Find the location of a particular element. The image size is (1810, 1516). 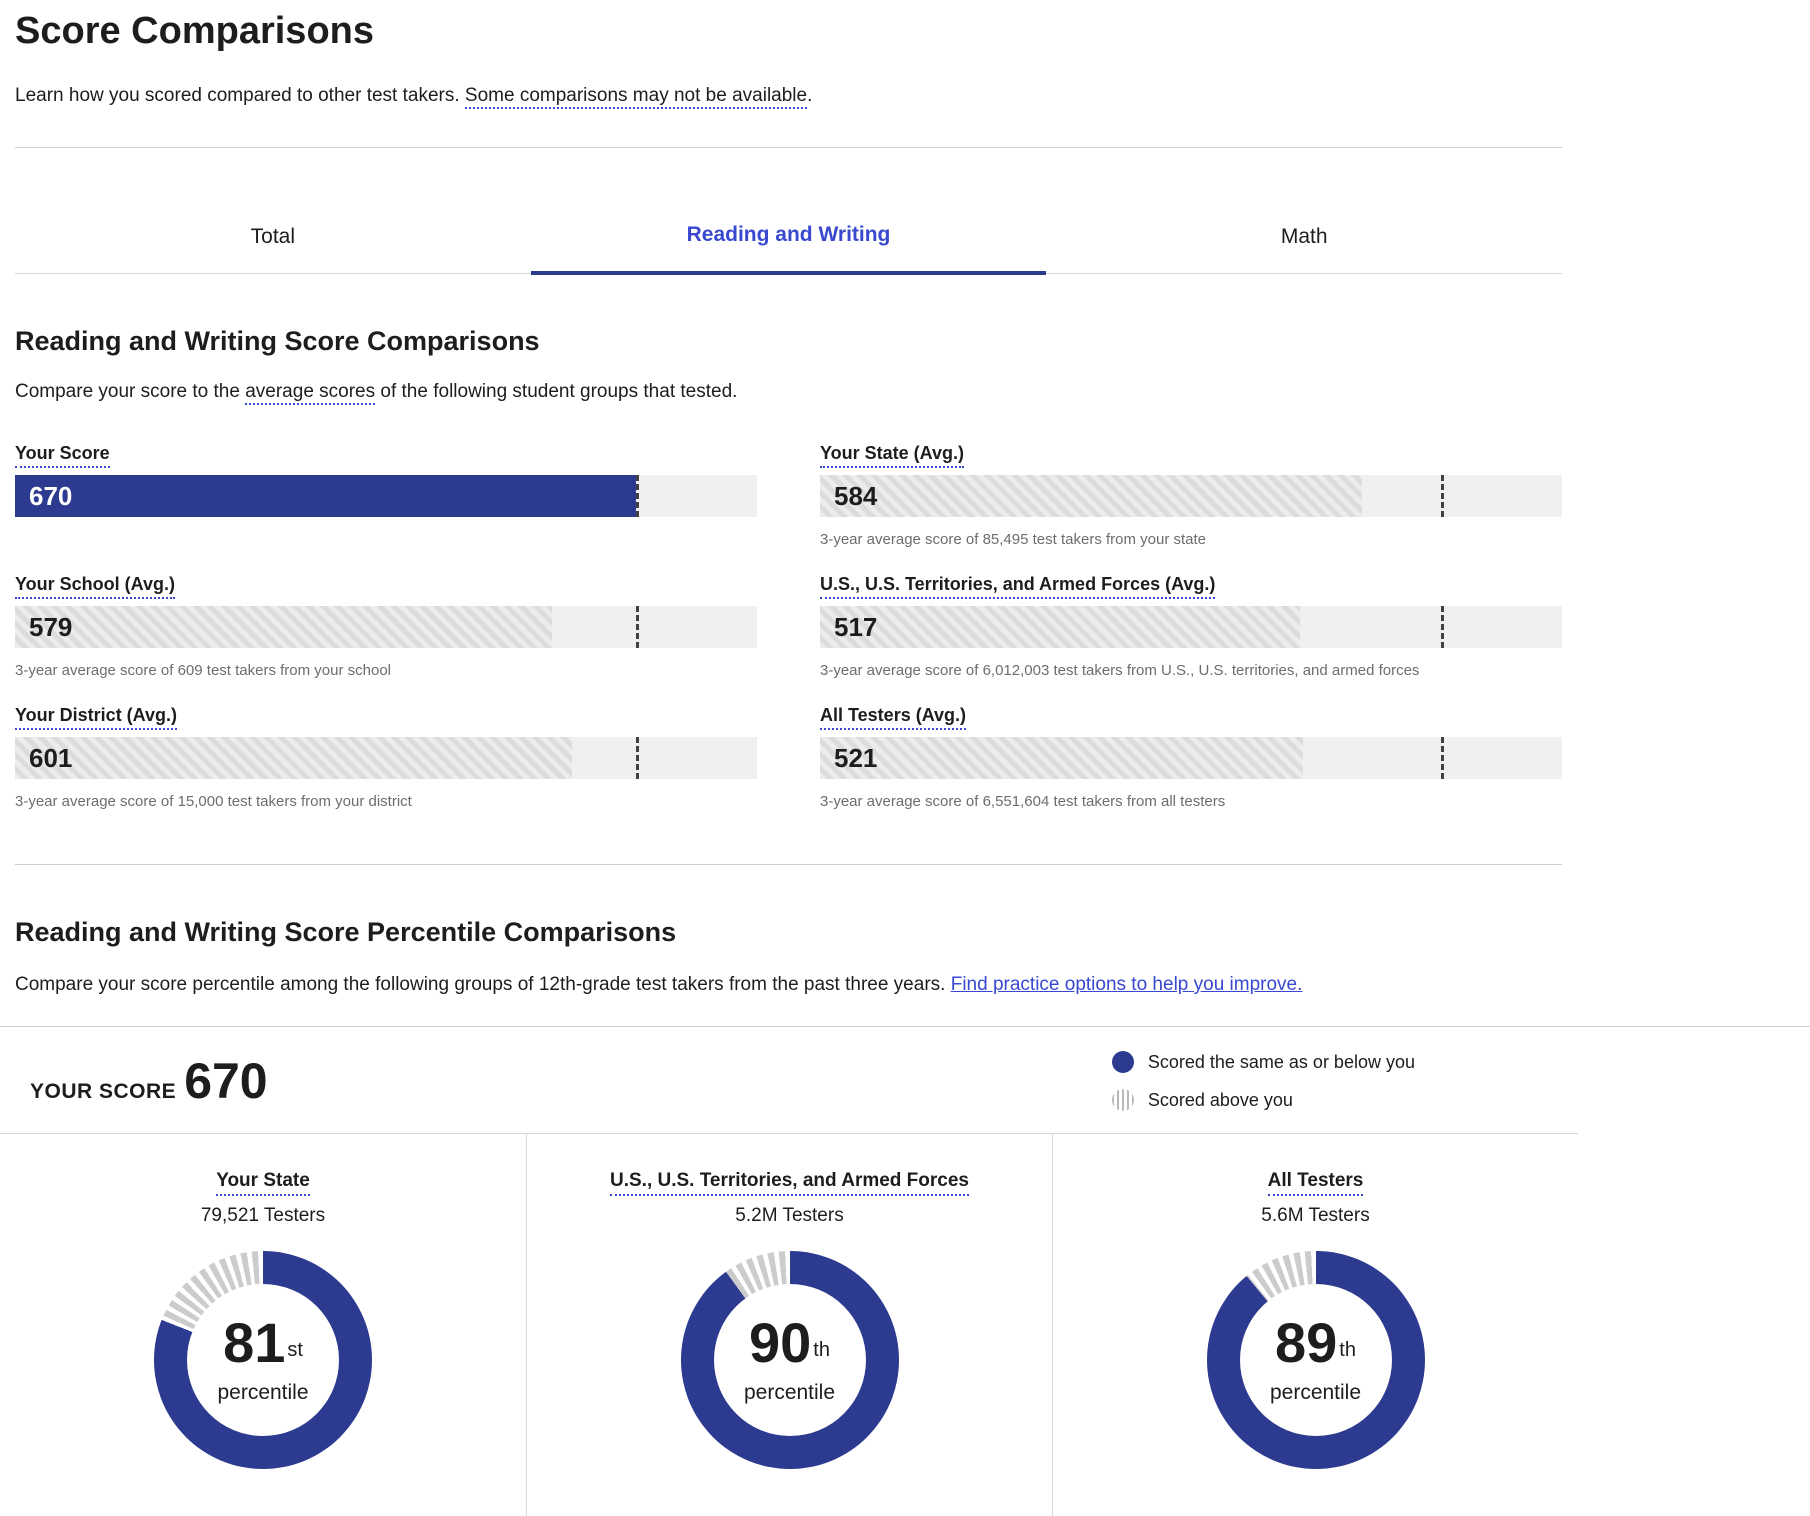

legend-label: Scored the same as or below you is located at coordinates (1281, 1061).